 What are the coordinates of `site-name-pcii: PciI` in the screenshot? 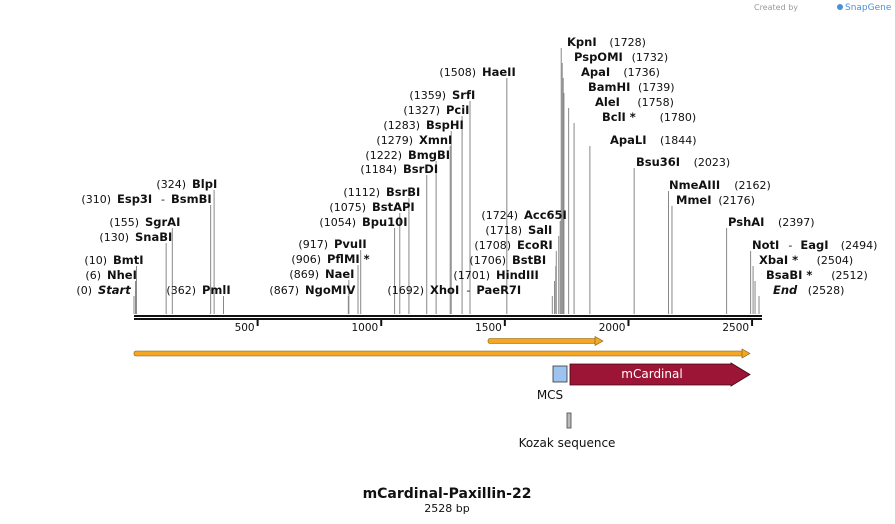 It's located at (457, 110).